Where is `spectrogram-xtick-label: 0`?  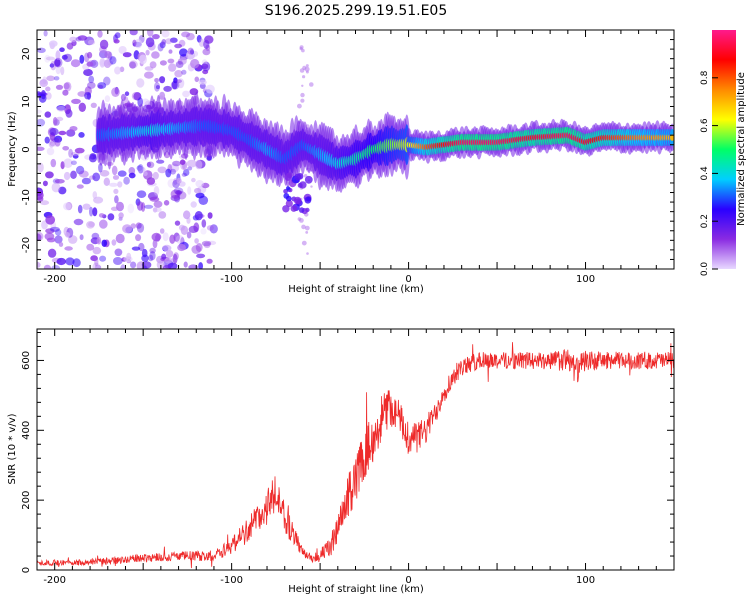 spectrogram-xtick-label: 0 is located at coordinates (408, 279).